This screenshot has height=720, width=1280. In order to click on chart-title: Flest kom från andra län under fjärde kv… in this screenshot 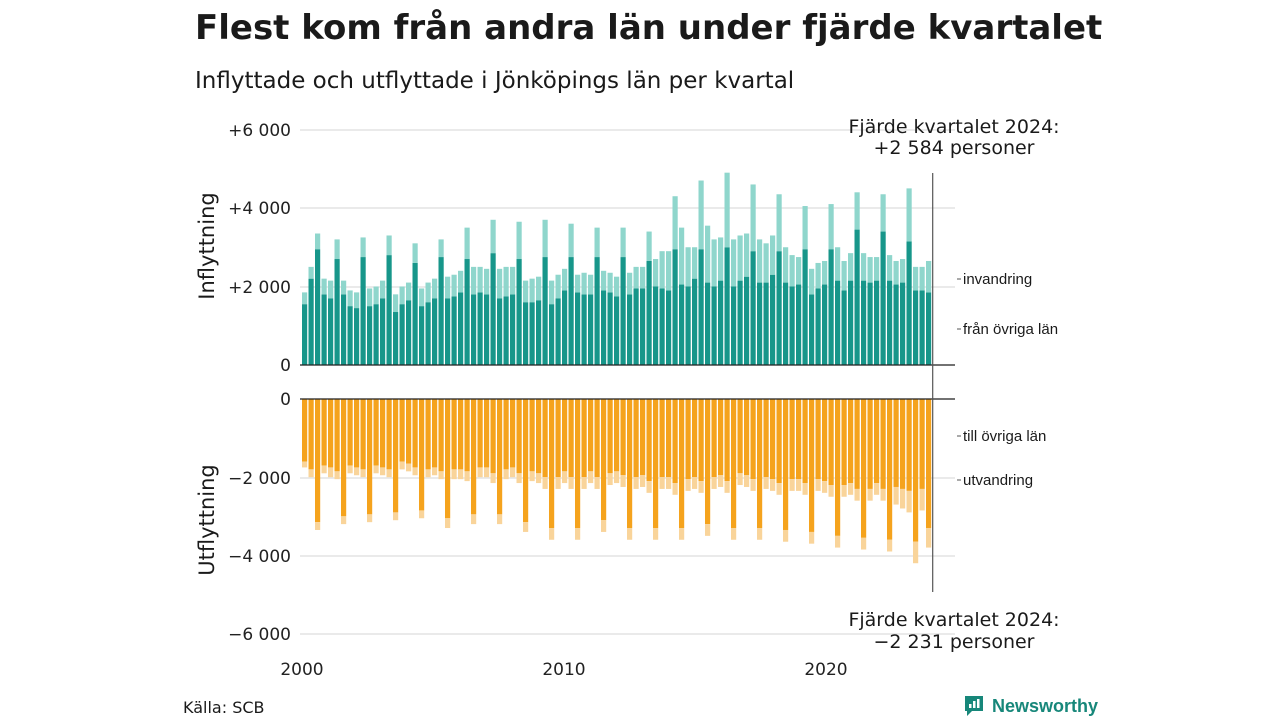, I will do `click(649, 28)`.